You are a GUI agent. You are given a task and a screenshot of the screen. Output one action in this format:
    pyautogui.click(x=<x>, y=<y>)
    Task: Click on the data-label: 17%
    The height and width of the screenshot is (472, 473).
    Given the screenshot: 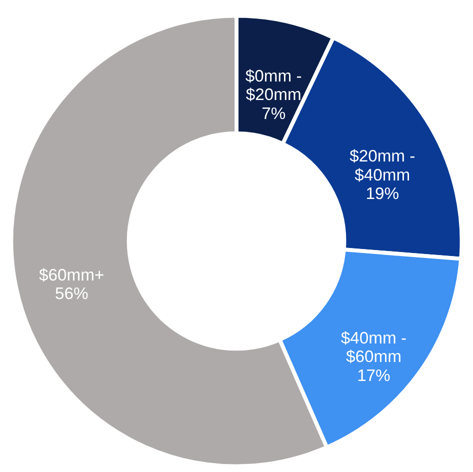 What is the action you would take?
    pyautogui.click(x=374, y=375)
    